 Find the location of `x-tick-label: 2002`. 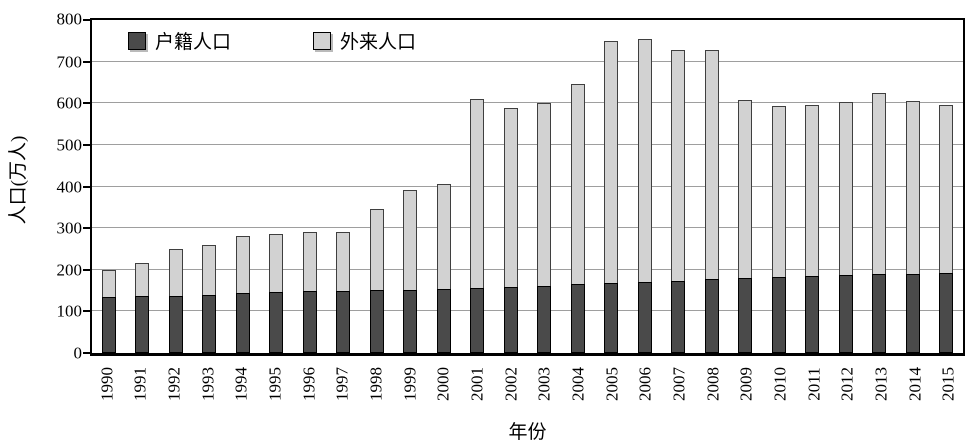

x-tick-label: 2002 is located at coordinates (511, 384).